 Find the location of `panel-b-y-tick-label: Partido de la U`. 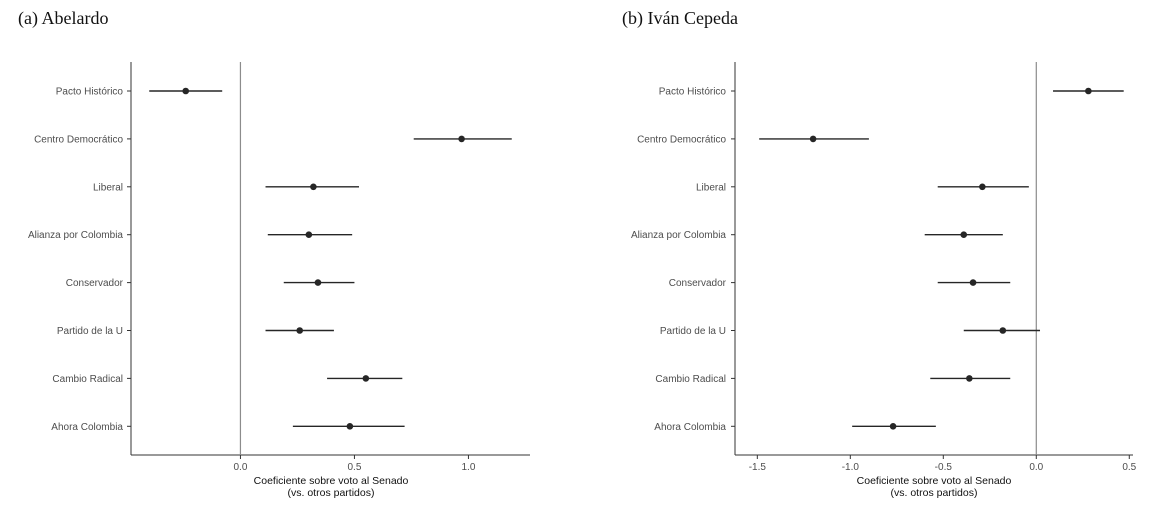

panel-b-y-tick-label: Partido de la U is located at coordinates (693, 331).